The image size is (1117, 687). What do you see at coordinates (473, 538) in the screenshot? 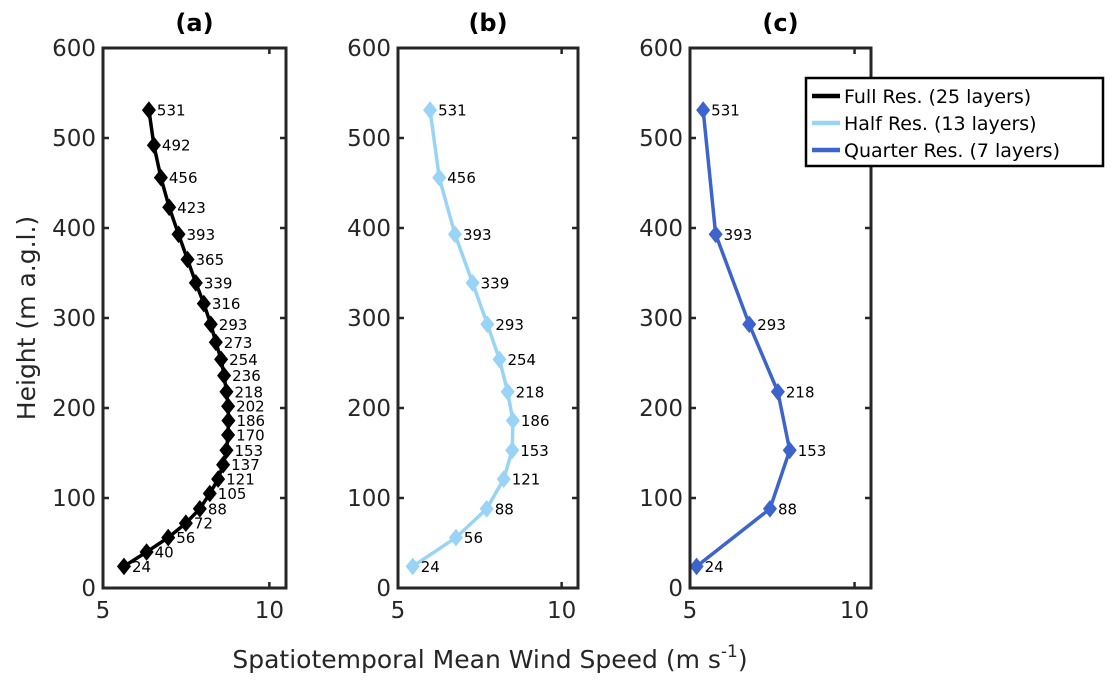
I see `data-point-label: 56` at bounding box center [473, 538].